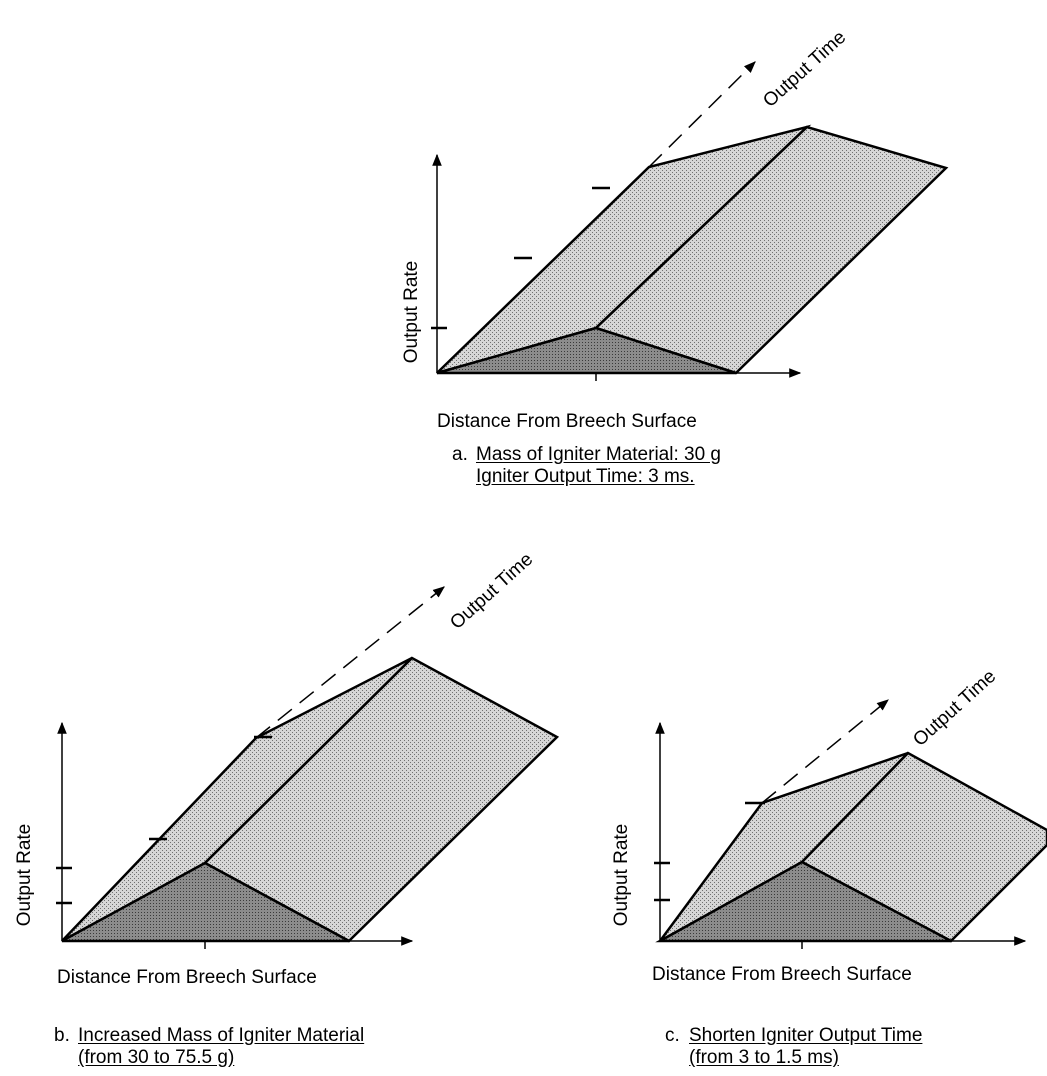 Image resolution: width=1047 pixels, height=1076 pixels. Describe the element at coordinates (598, 454) in the screenshot. I see `caption-line-1: Mass of Igniter Material: 30 g` at that location.